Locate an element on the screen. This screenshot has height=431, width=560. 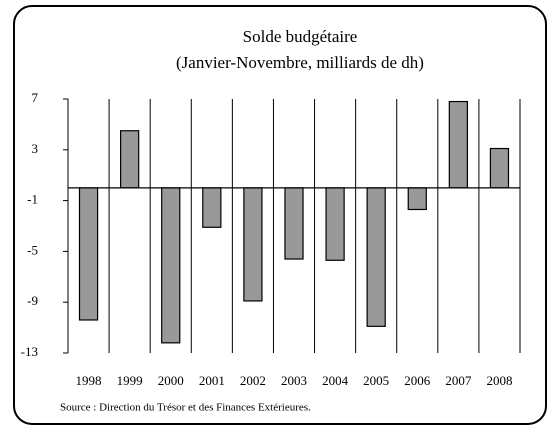
chart-title: Solde budgétaire is located at coordinates (300, 36).